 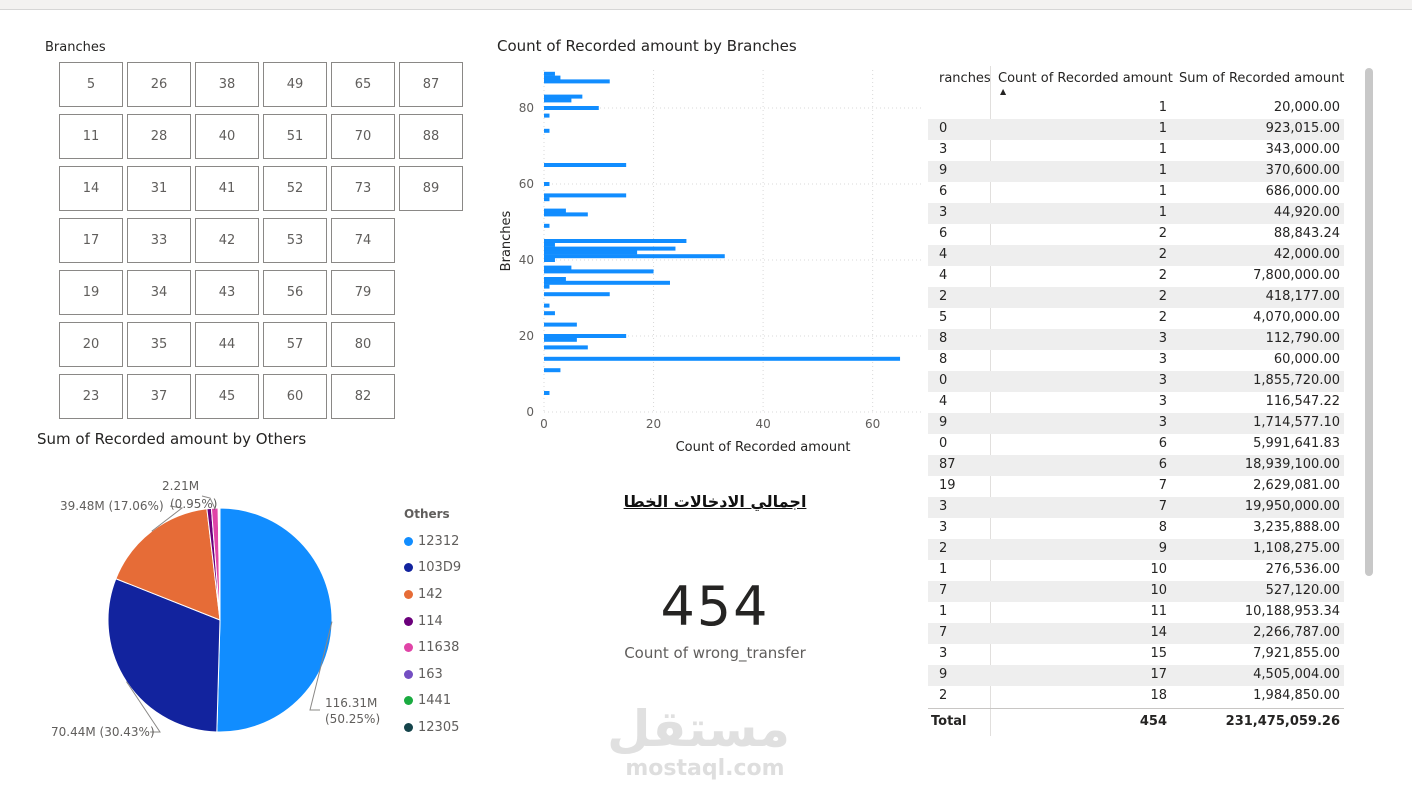 I want to click on header-branches: ranches, so click(x=965, y=78).